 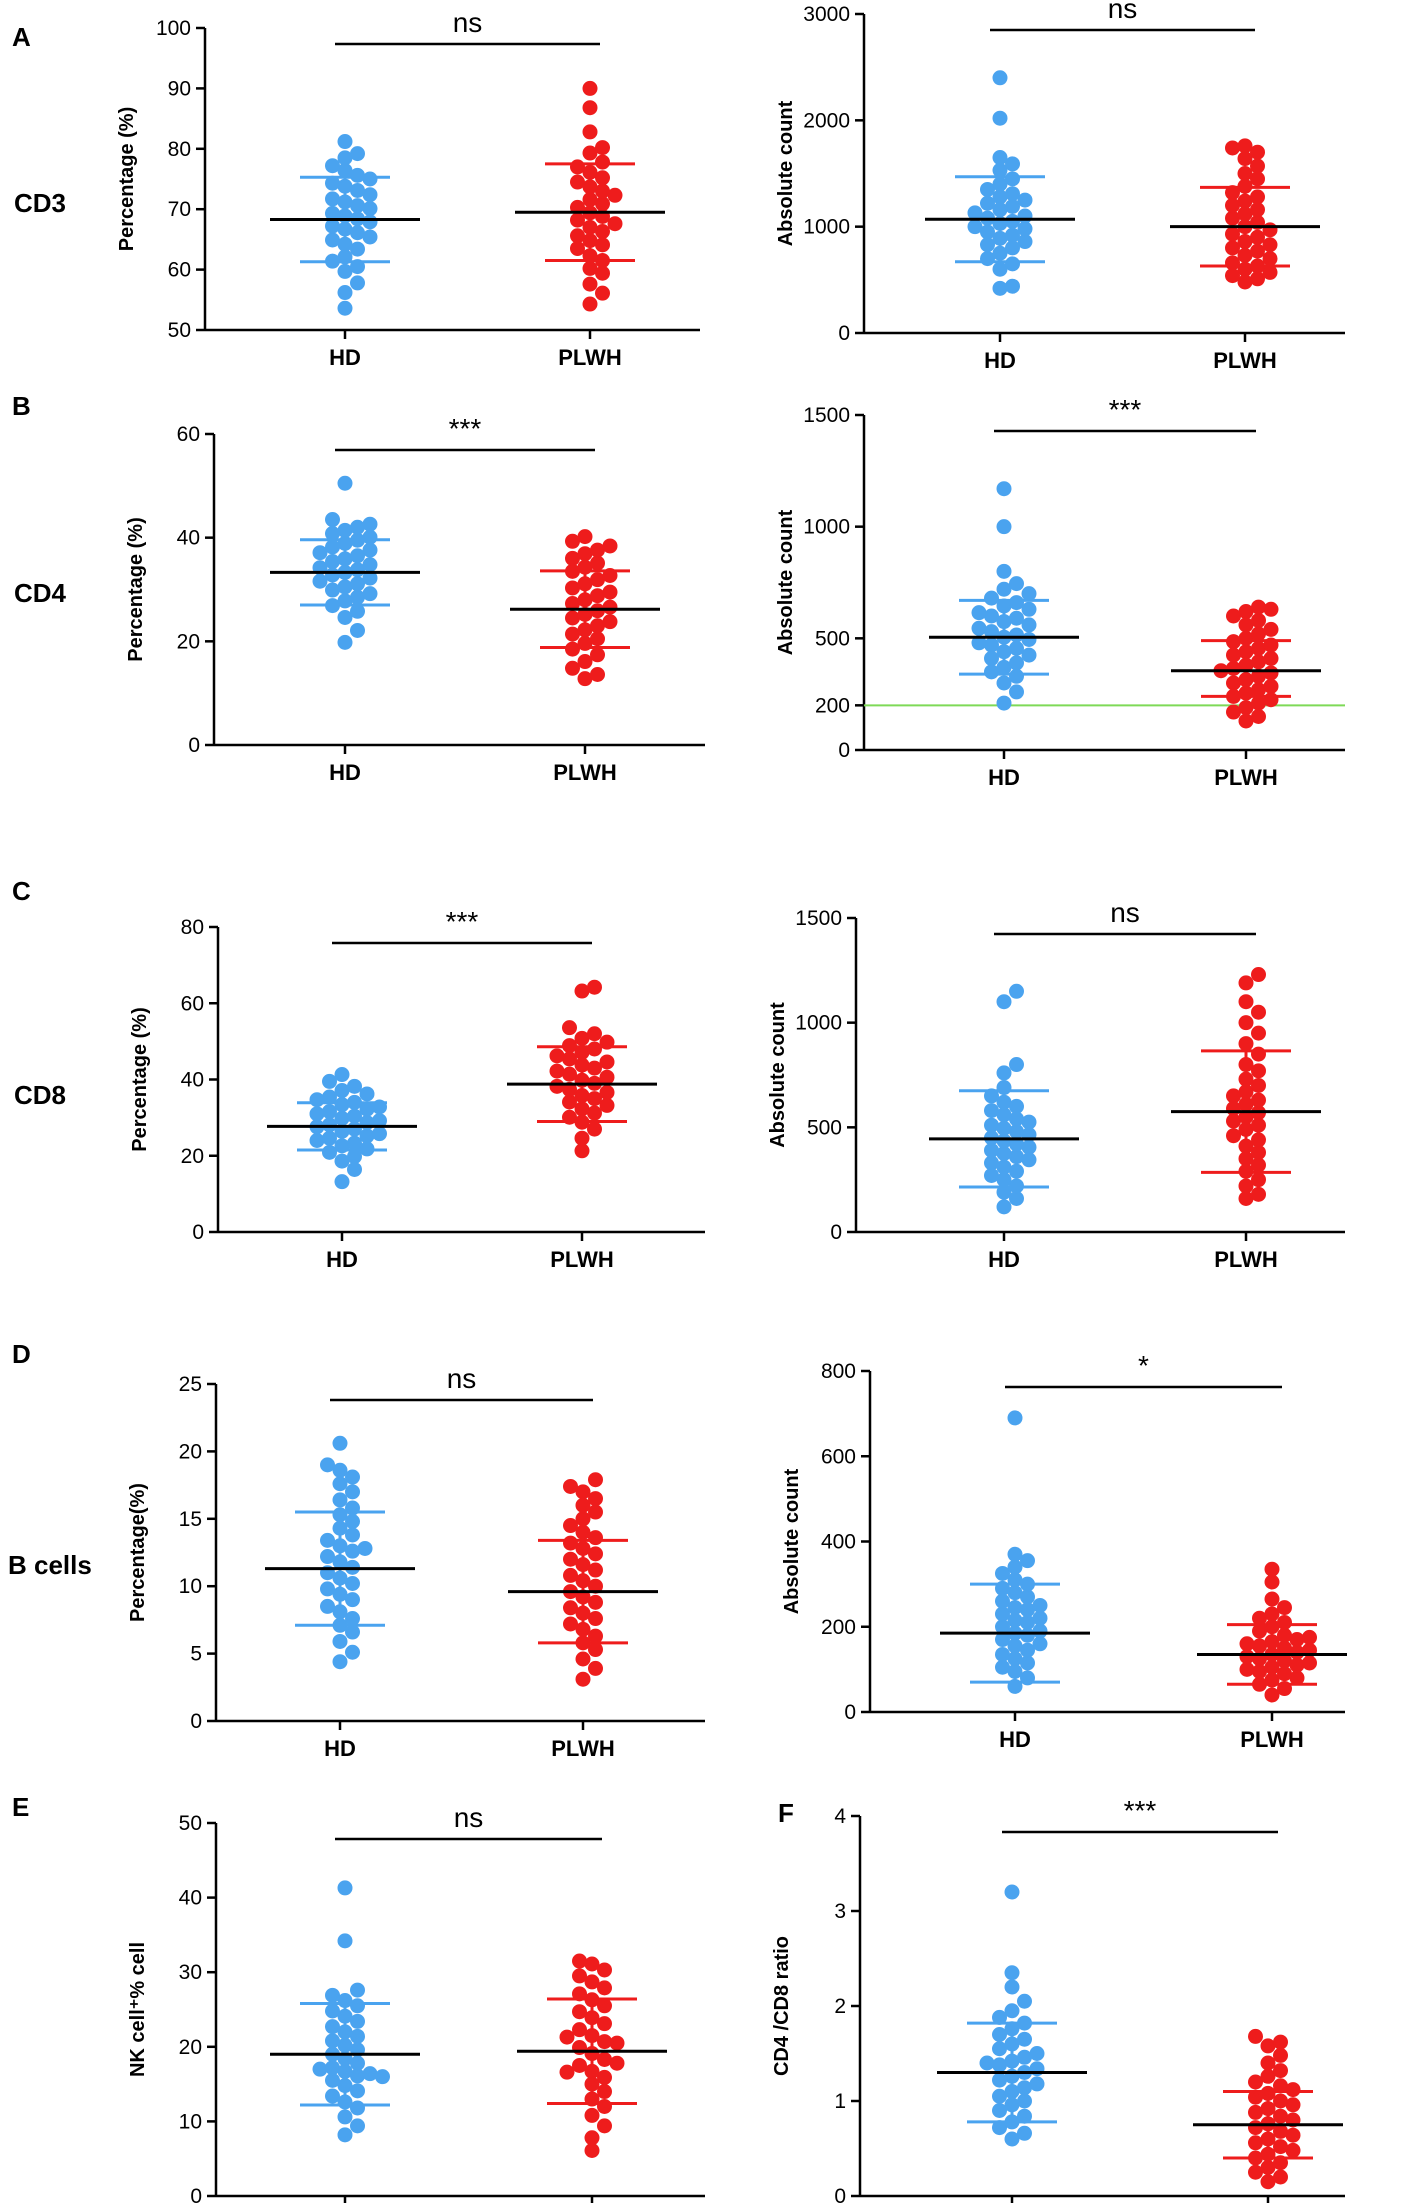 What do you see at coordinates (590, 357) in the screenshot?
I see `x-category-label-plwh: PLWH` at bounding box center [590, 357].